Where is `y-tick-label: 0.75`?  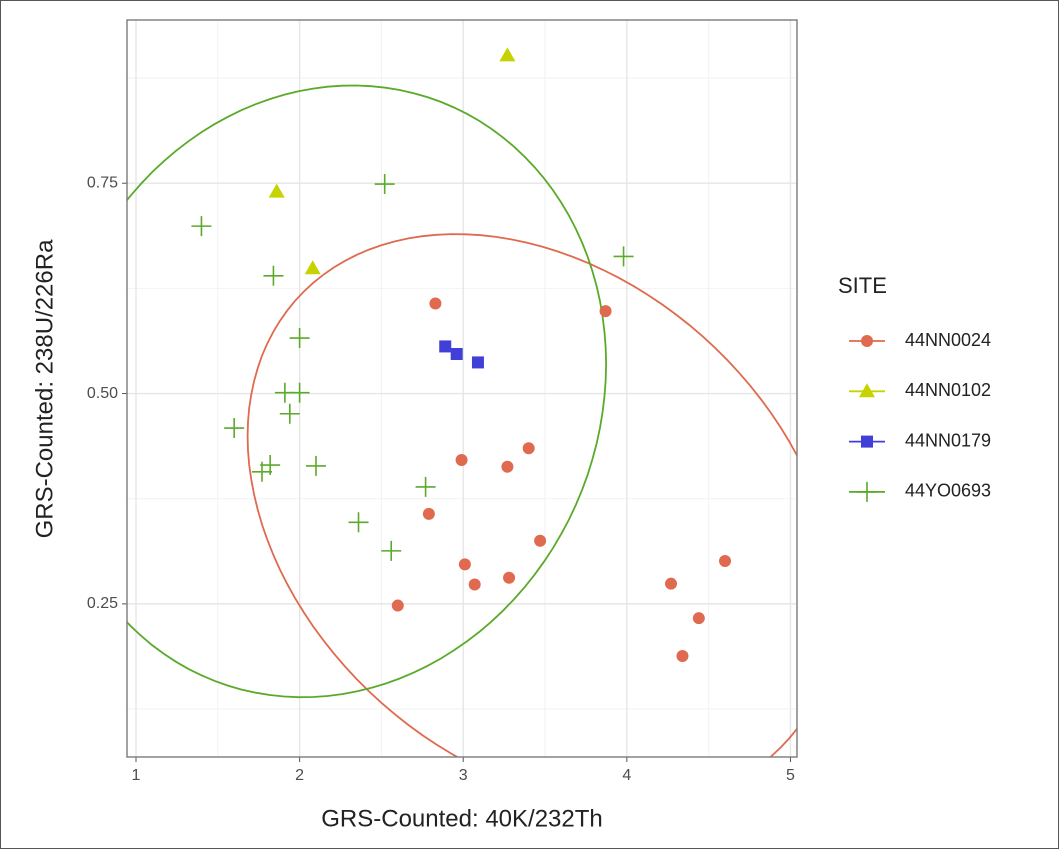
y-tick-label: 0.75 is located at coordinates (102, 182).